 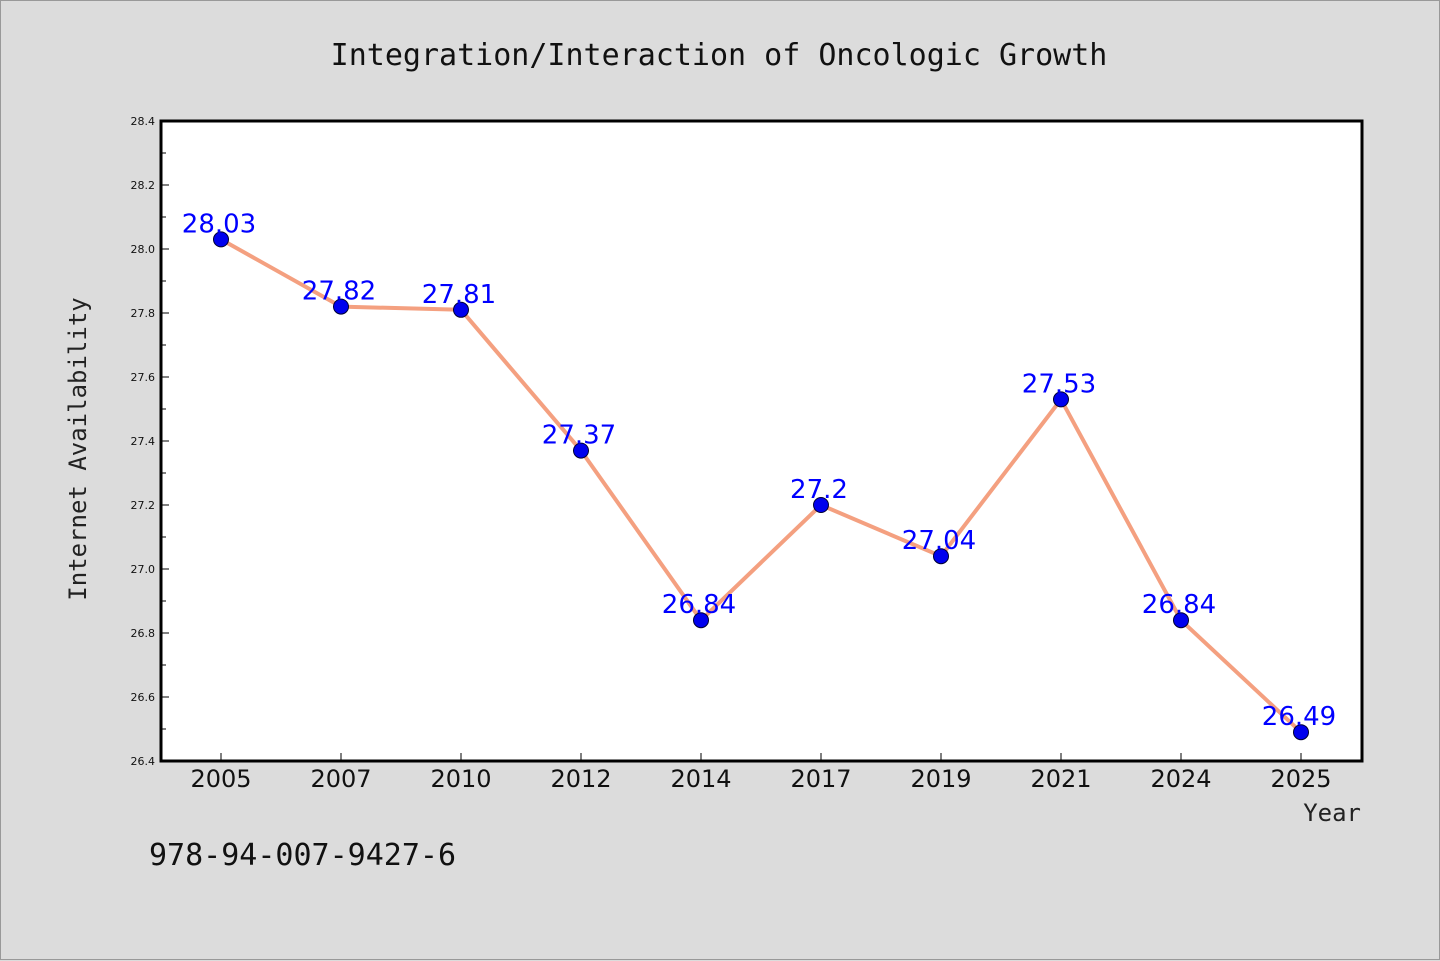 What do you see at coordinates (579, 436) in the screenshot?
I see `data-label: 27.37` at bounding box center [579, 436].